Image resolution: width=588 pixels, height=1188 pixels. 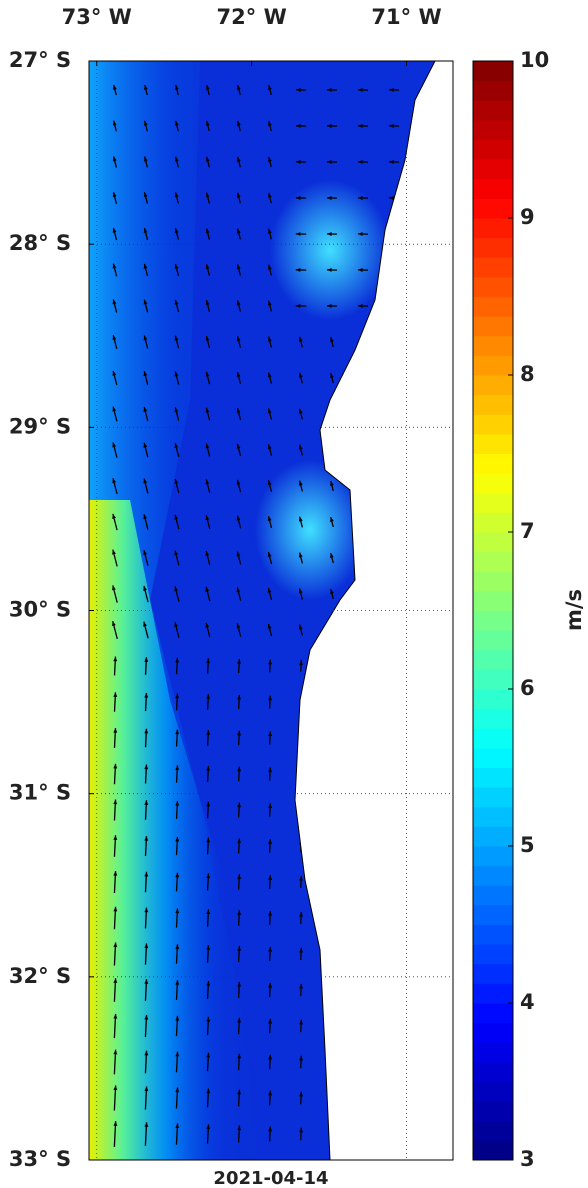 What do you see at coordinates (40, 976) in the screenshot?
I see `y-tick-label: 32° S` at bounding box center [40, 976].